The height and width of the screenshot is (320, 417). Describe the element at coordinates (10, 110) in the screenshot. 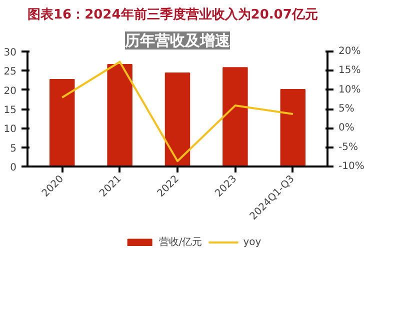

I see `y-tick-label: 15` at that location.